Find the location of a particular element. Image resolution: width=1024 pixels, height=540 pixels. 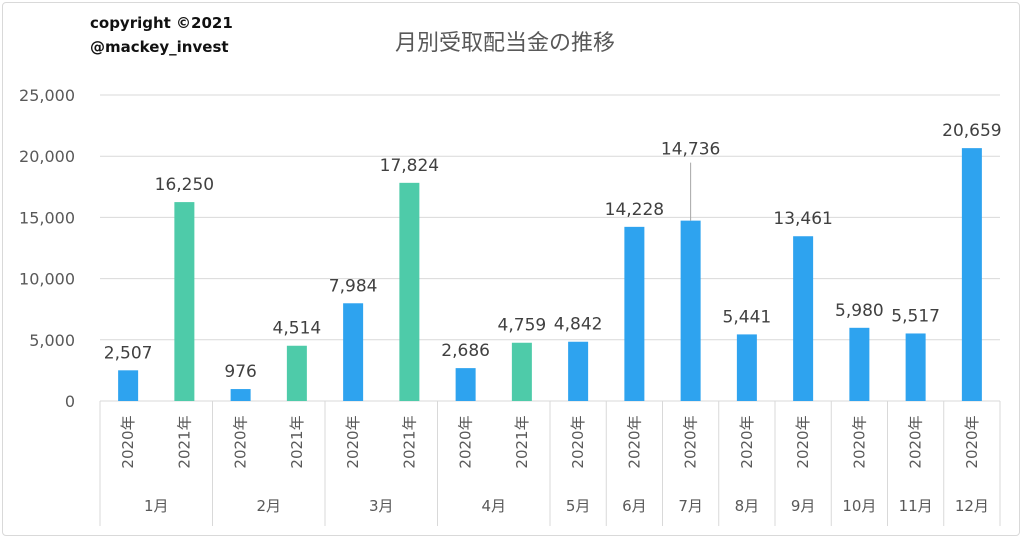

data-label: 5,980 is located at coordinates (859, 311).